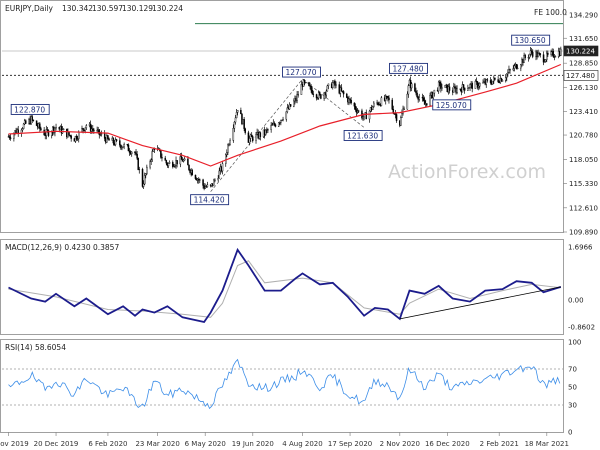 This screenshot has height=450, width=600. I want to click on x-tick-label: 18 Mar 2021, so click(547, 444).